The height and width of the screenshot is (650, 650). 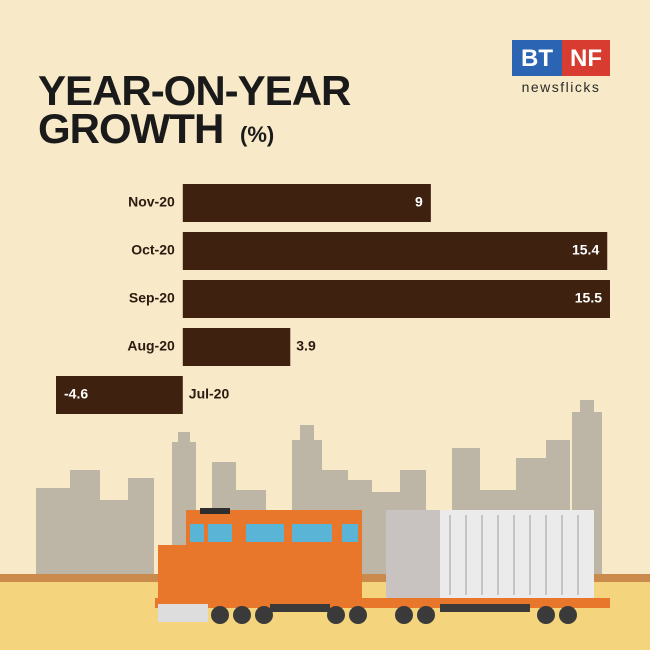 What do you see at coordinates (382, 566) in the screenshot?
I see `train` at bounding box center [382, 566].